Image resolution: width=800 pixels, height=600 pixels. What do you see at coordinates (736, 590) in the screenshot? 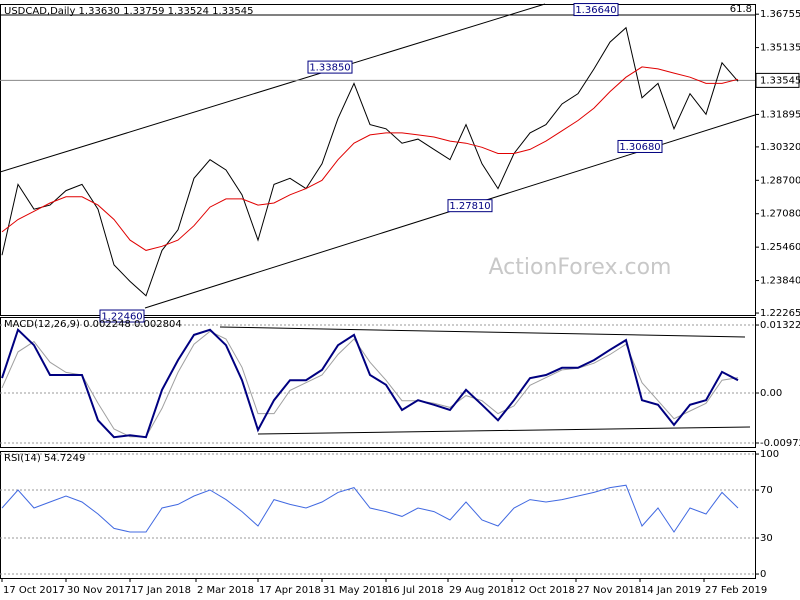
I see `x-tick-label: 27 Feb 2019` at bounding box center [736, 590].